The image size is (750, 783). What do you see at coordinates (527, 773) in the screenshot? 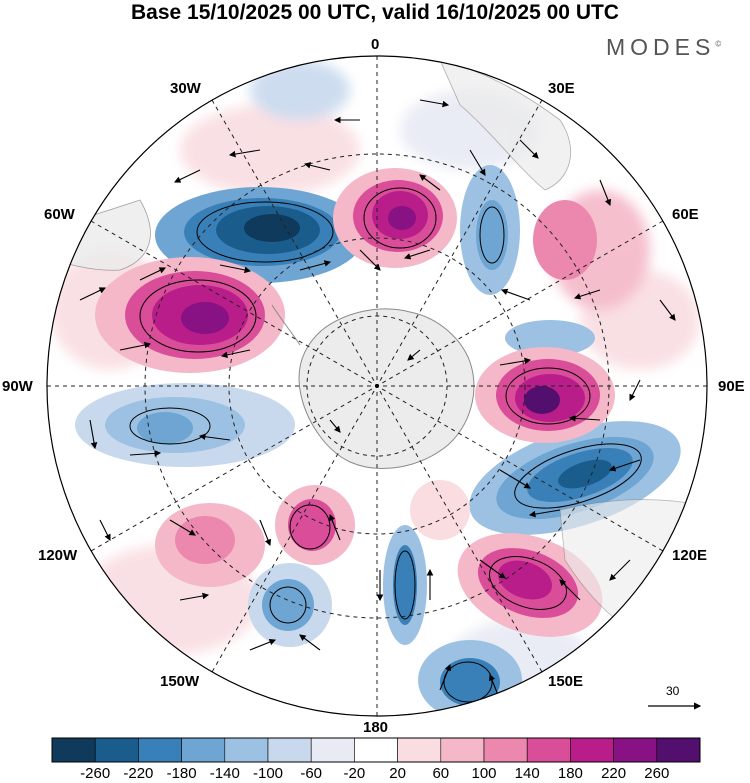
I see `colorbar-tick-label: 140` at bounding box center [527, 773].